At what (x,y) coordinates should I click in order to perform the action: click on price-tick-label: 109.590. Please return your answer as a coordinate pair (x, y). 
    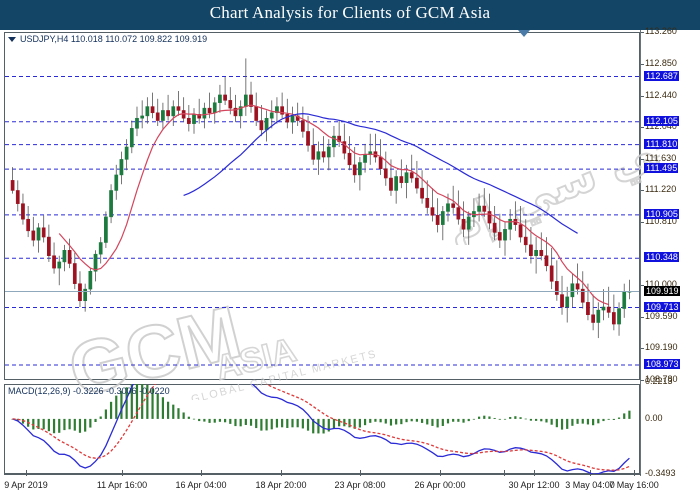
    Looking at the image, I should click on (661, 316).